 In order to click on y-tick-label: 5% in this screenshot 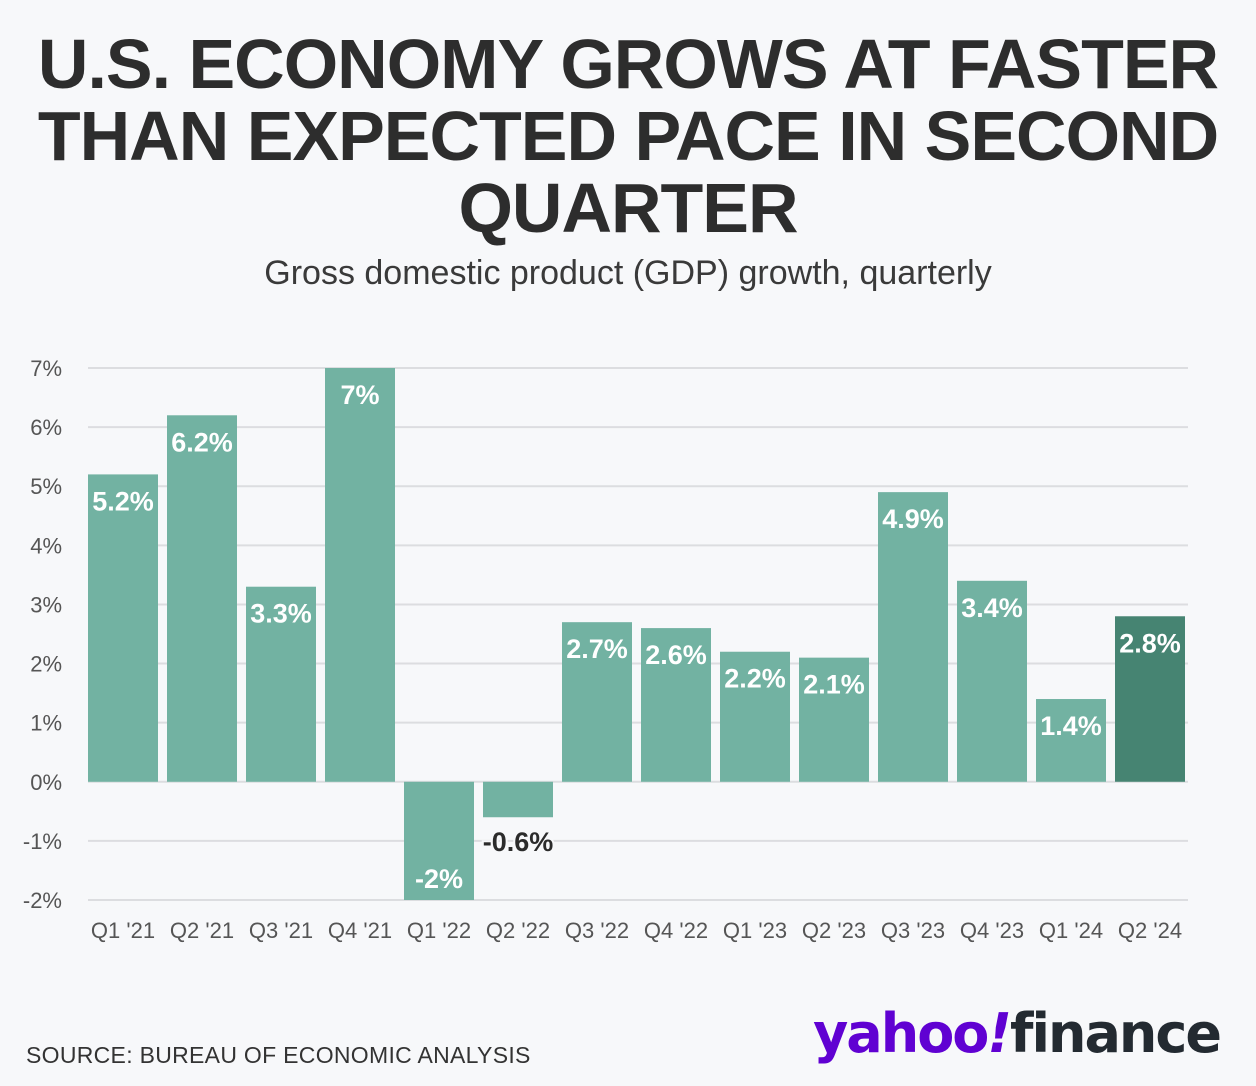, I will do `click(46, 486)`.